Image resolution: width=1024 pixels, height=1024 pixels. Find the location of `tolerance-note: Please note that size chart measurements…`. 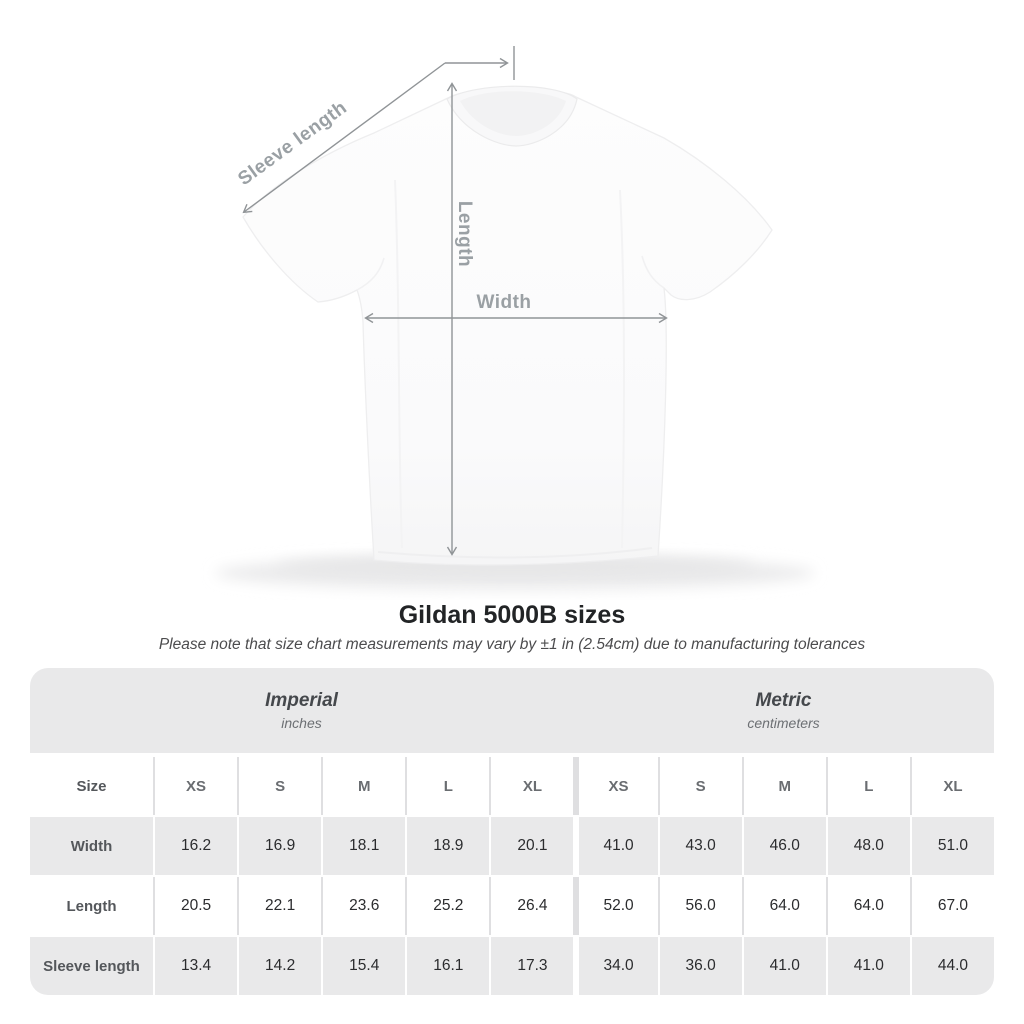

tolerance-note: Please note that size chart measurements… is located at coordinates (512, 644).